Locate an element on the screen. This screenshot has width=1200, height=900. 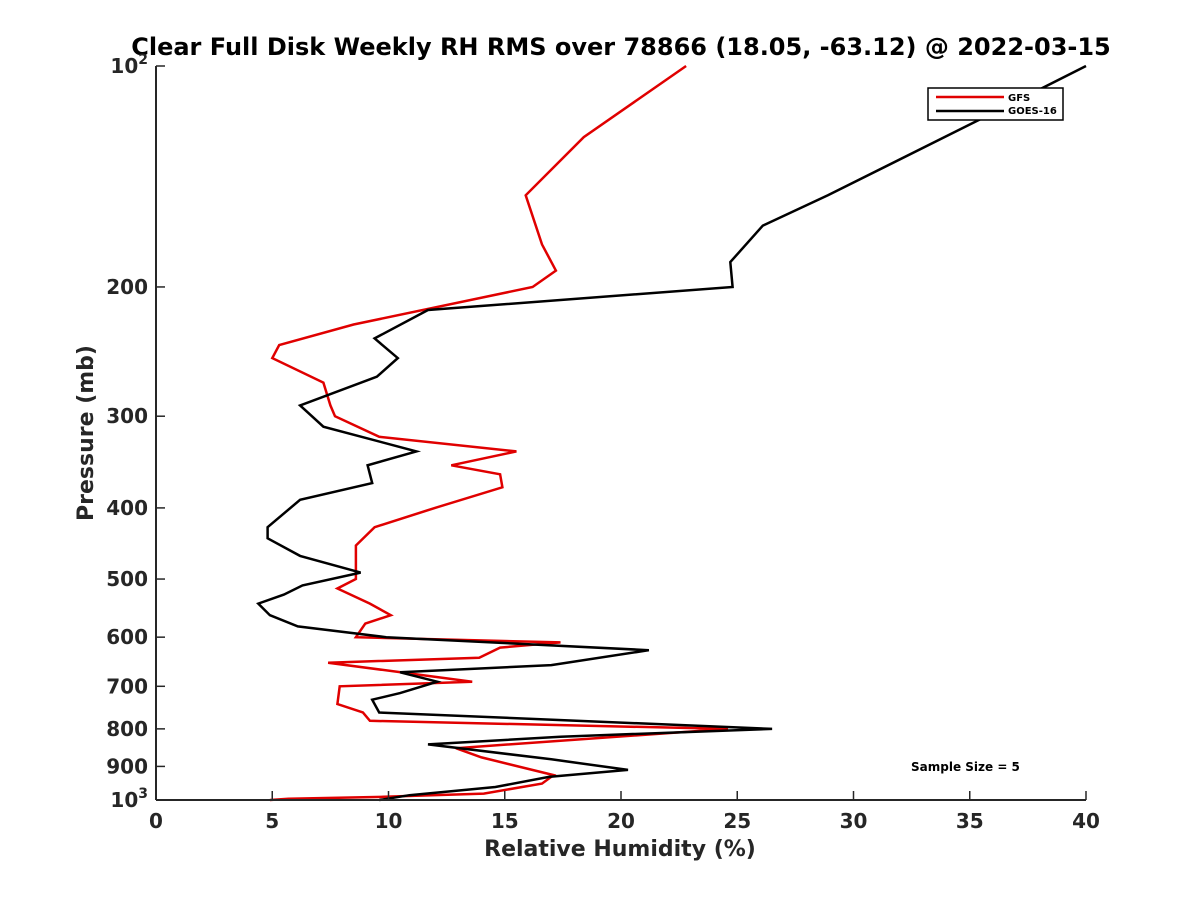
y-tick-label: 300 is located at coordinates (127, 416).